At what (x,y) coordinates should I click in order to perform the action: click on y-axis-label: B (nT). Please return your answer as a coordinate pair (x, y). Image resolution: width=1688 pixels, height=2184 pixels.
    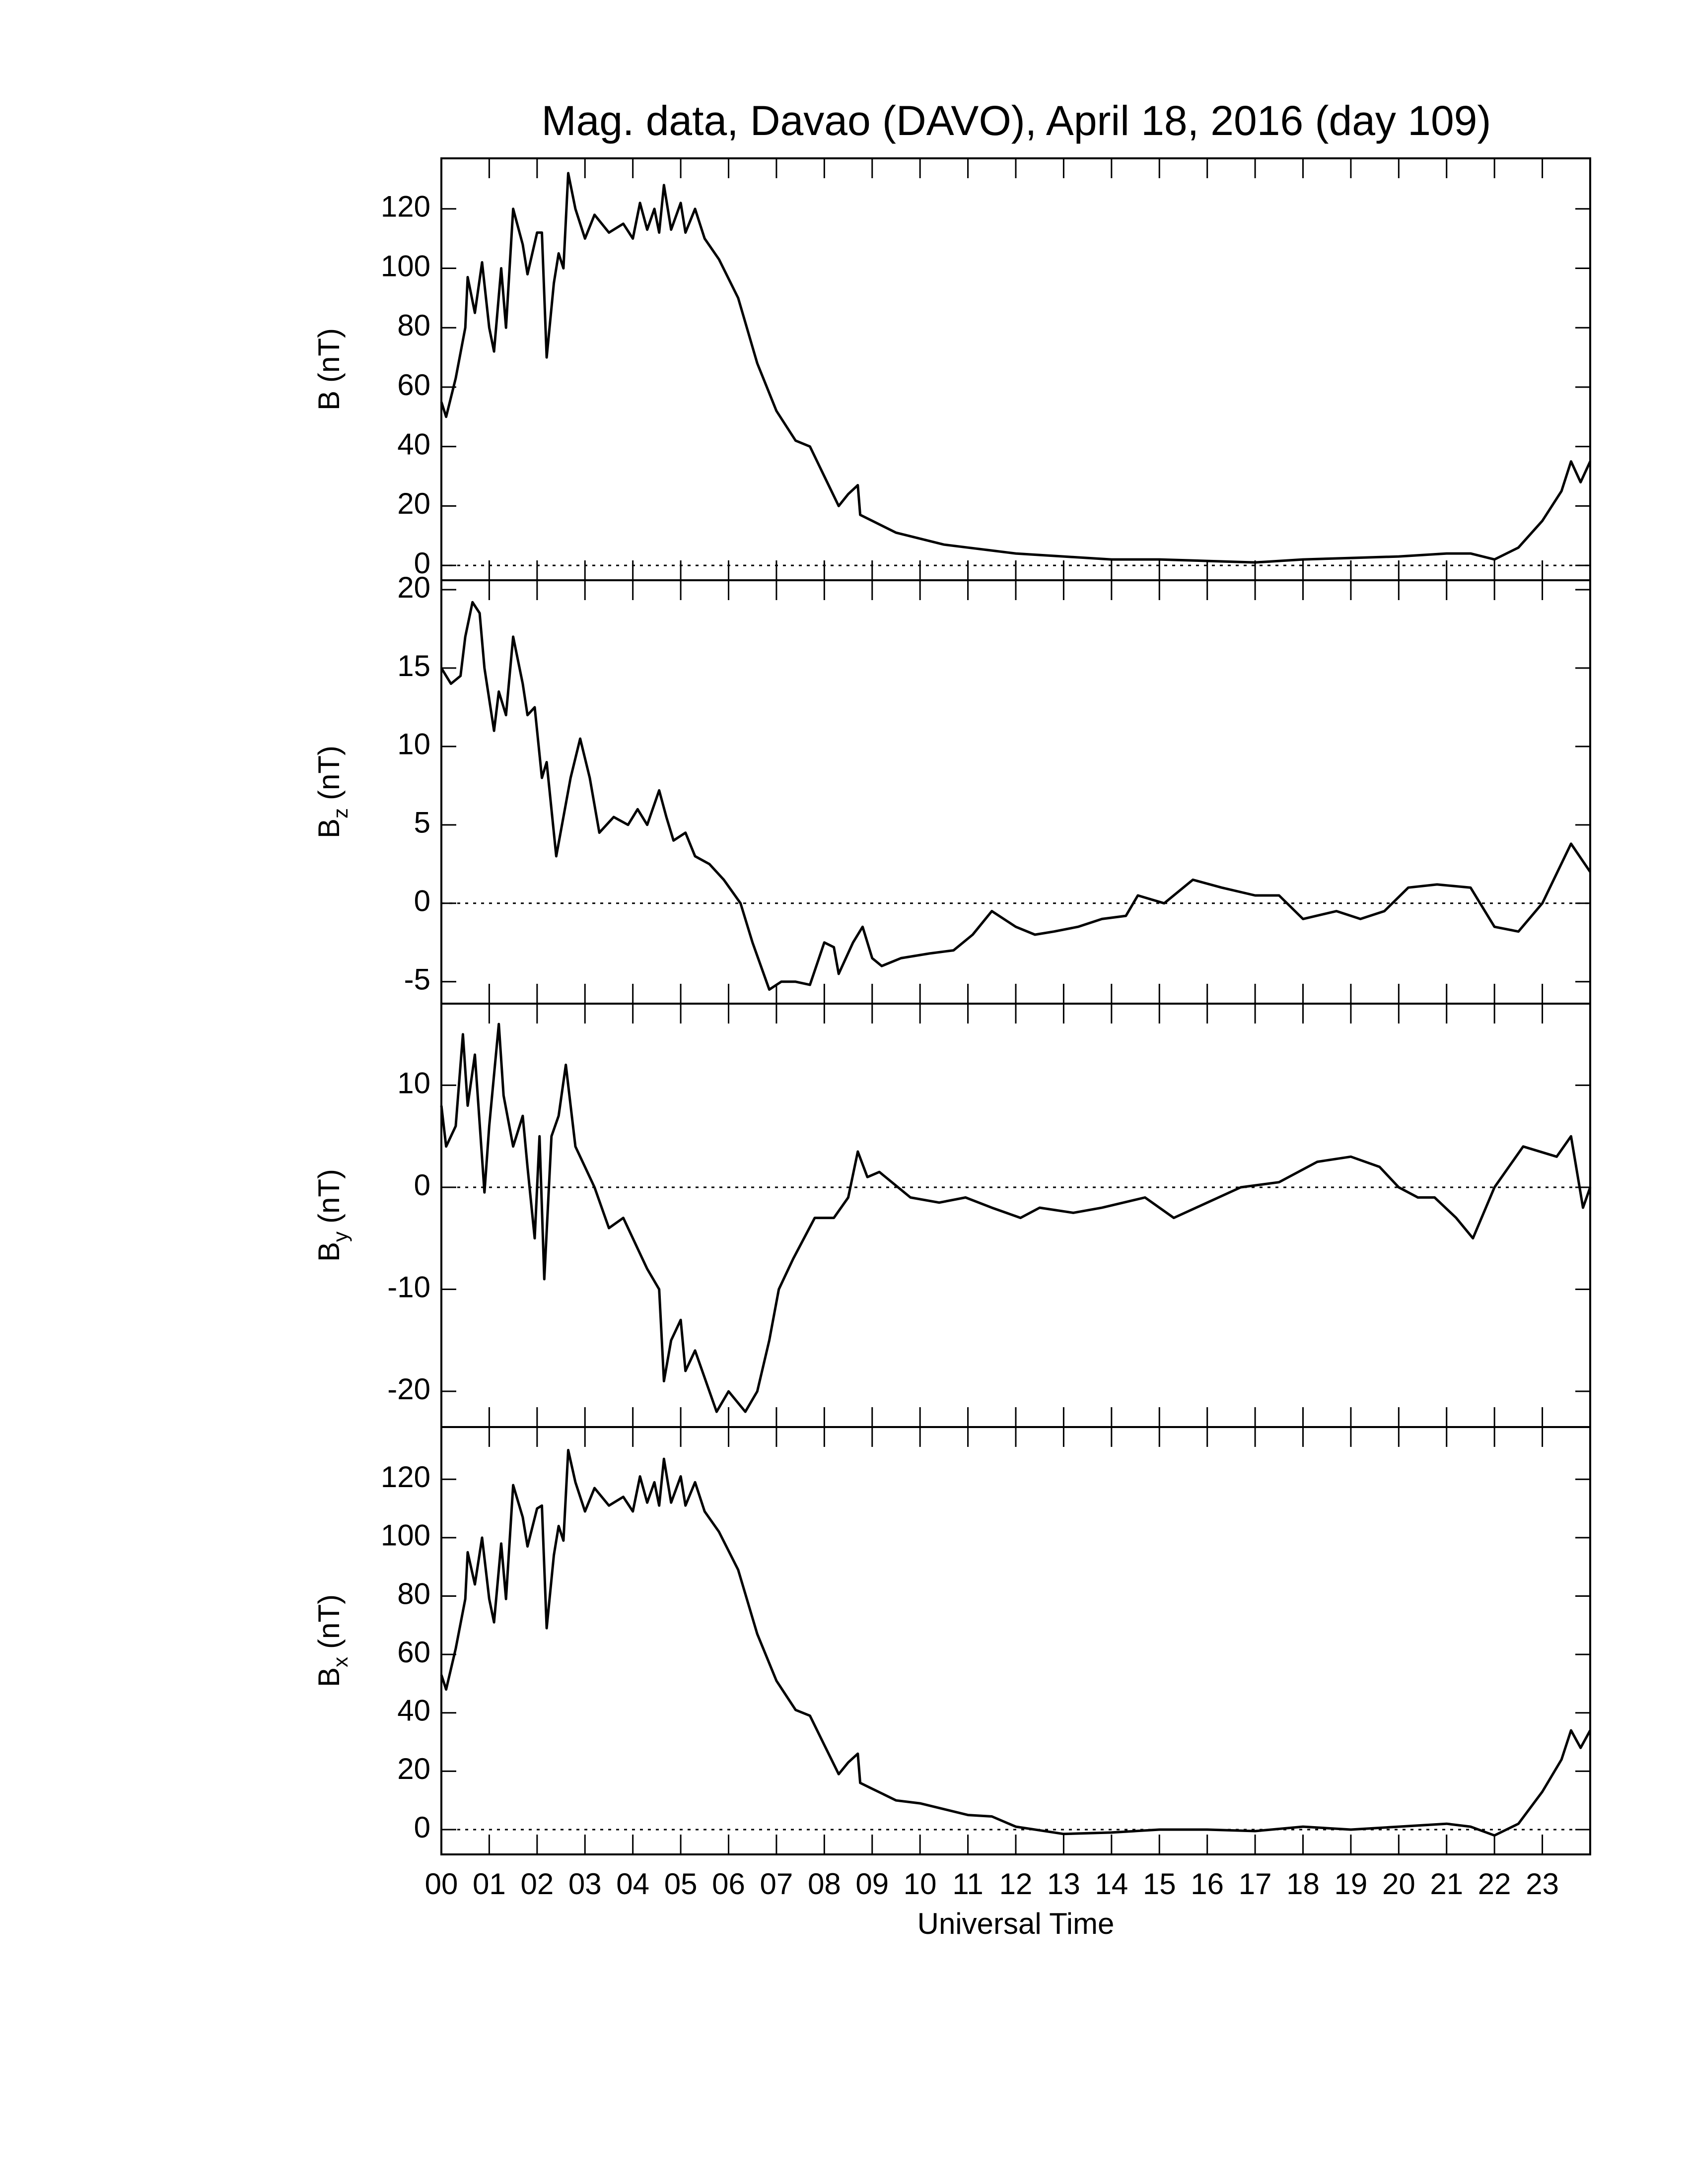
    Looking at the image, I should click on (329, 369).